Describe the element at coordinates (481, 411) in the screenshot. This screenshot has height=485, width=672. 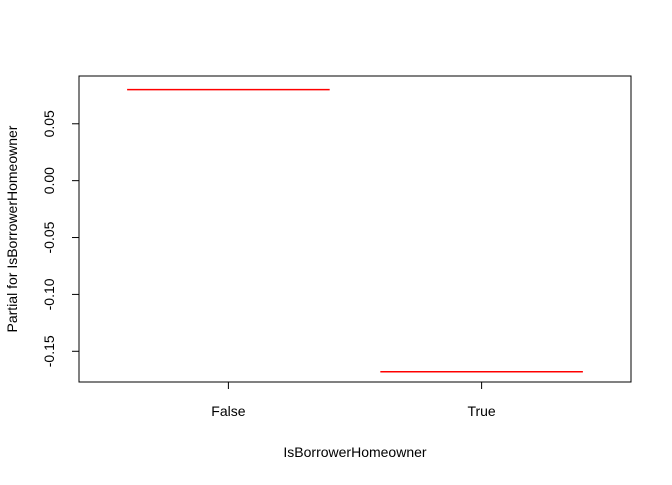
I see `x-tick-label: True` at that location.